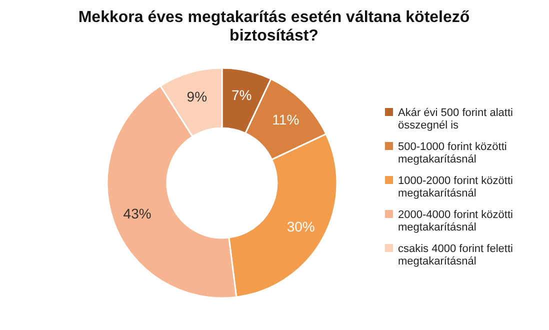  I want to click on data-label: 7%, so click(242, 95).